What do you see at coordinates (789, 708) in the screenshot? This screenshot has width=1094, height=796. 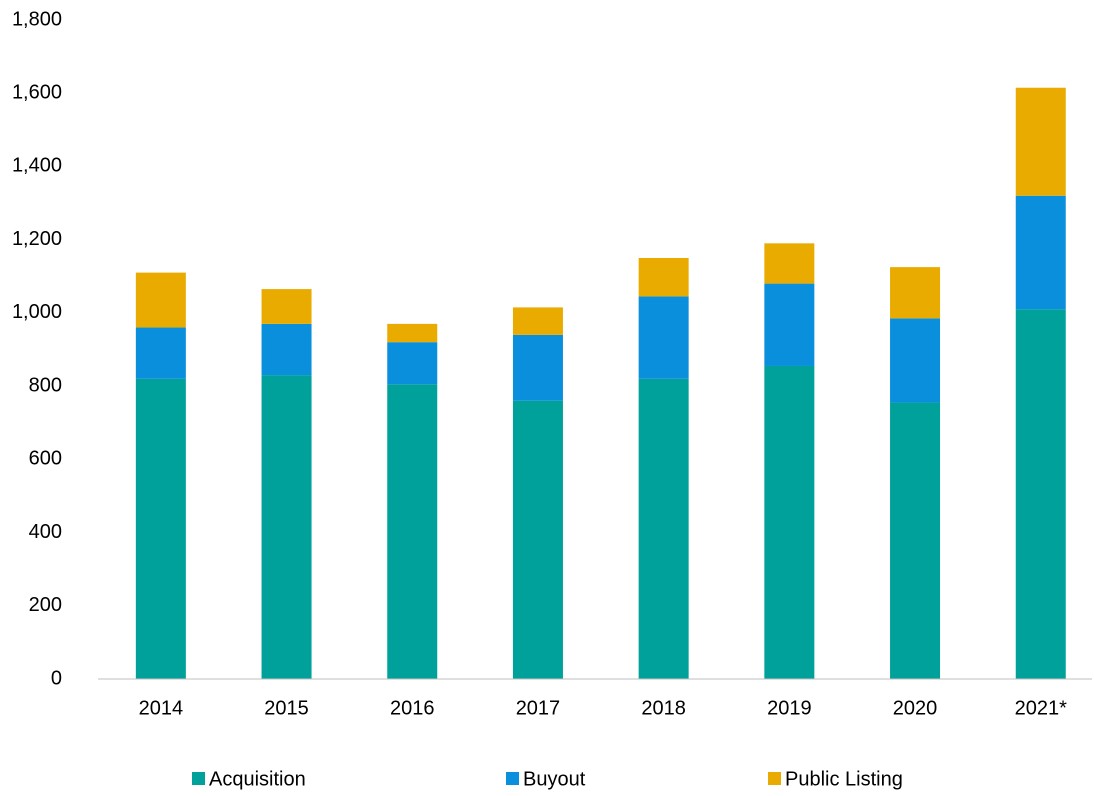 I see `x-tick-label: 2019` at bounding box center [789, 708].